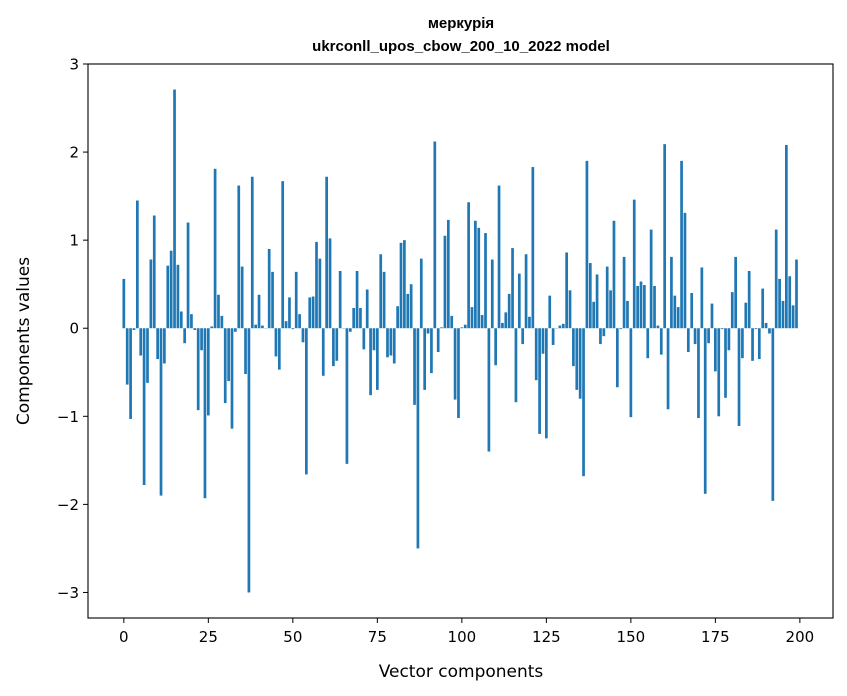  Describe the element at coordinates (461, 672) in the screenshot. I see `x-axis-label: Vector components` at that location.